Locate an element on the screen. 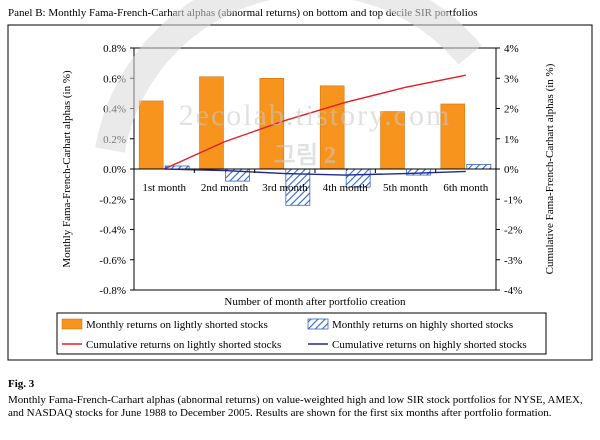 The image size is (600, 440). right-tick-label: 4% is located at coordinates (511, 49).